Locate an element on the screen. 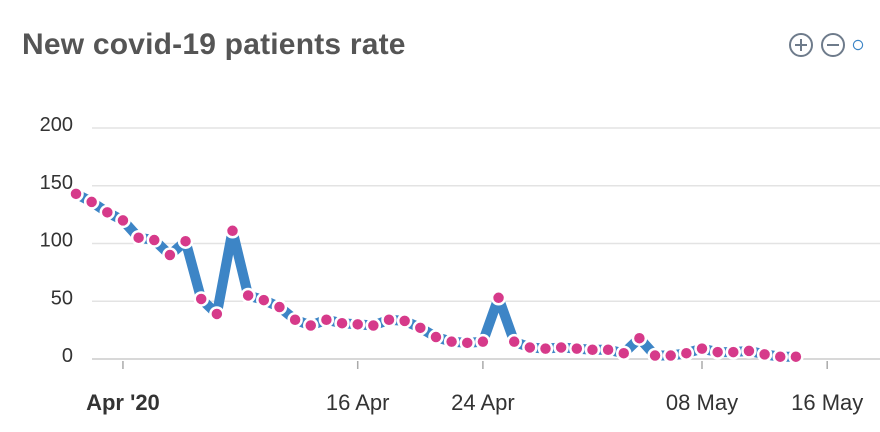 Image resolution: width=880 pixels, height=432 pixels. x-tick-label: Apr '20 is located at coordinates (123, 402).